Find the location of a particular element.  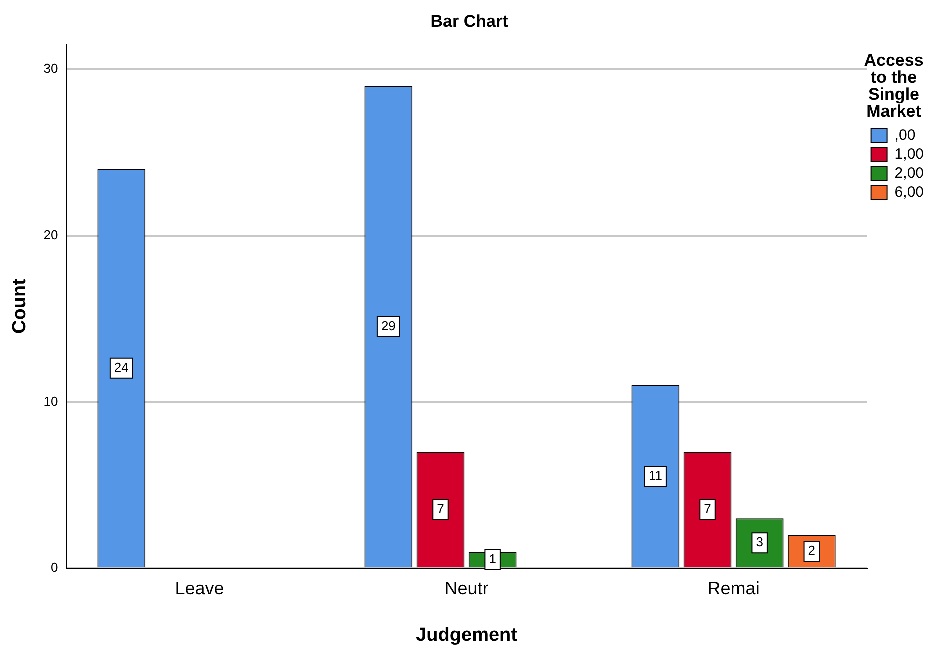

x-axis-title: Judgement is located at coordinates (467, 635).